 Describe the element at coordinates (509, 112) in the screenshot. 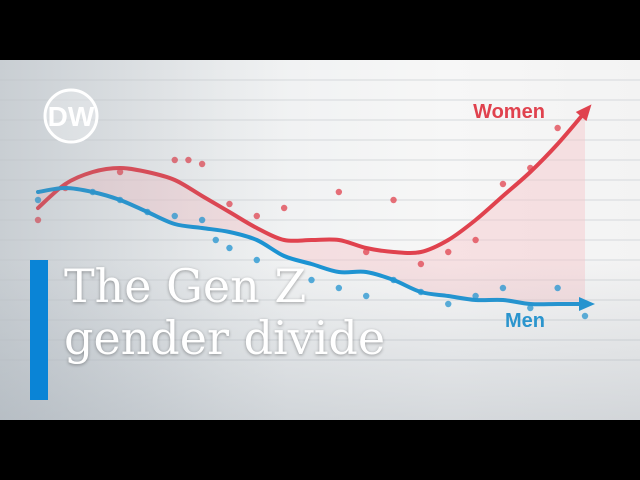

I see `women-series-label: Women` at that location.